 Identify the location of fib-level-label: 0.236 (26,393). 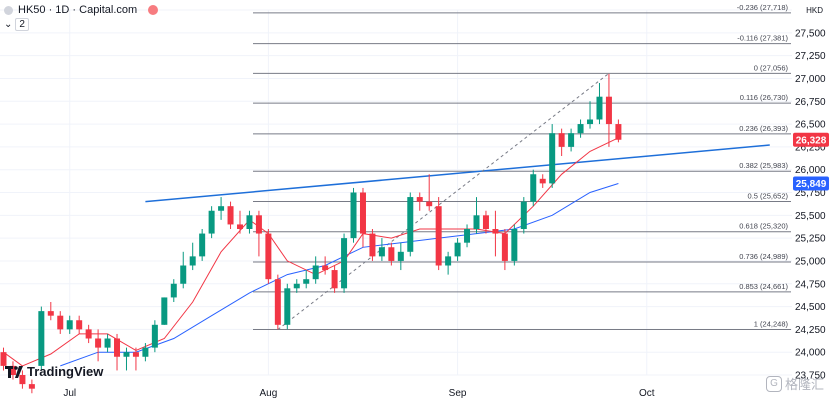
(763, 128).